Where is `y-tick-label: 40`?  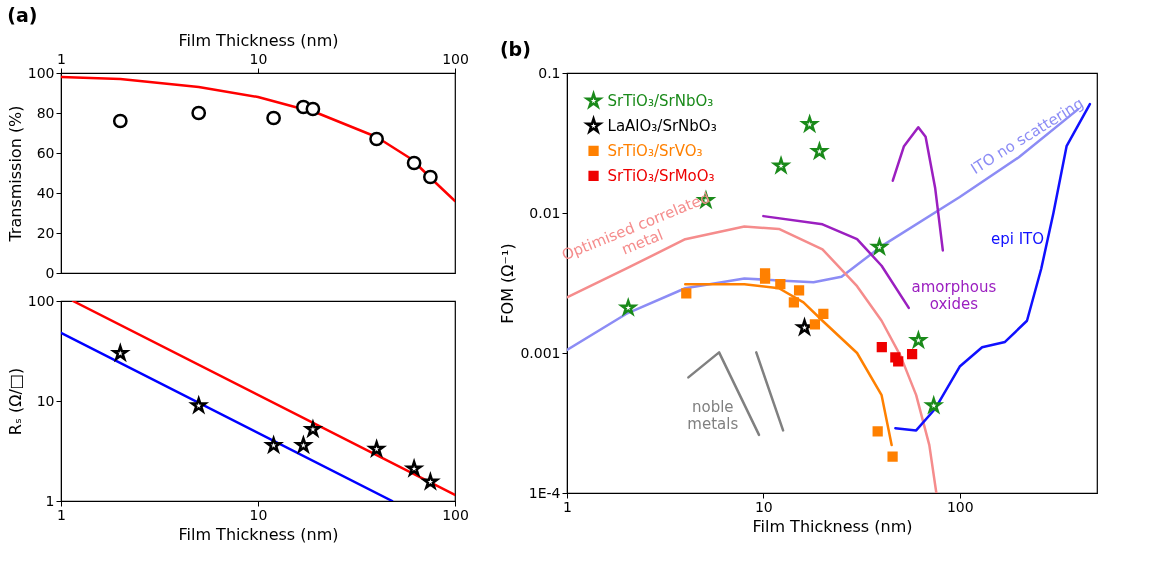 y-tick-label: 40 is located at coordinates (45, 192).